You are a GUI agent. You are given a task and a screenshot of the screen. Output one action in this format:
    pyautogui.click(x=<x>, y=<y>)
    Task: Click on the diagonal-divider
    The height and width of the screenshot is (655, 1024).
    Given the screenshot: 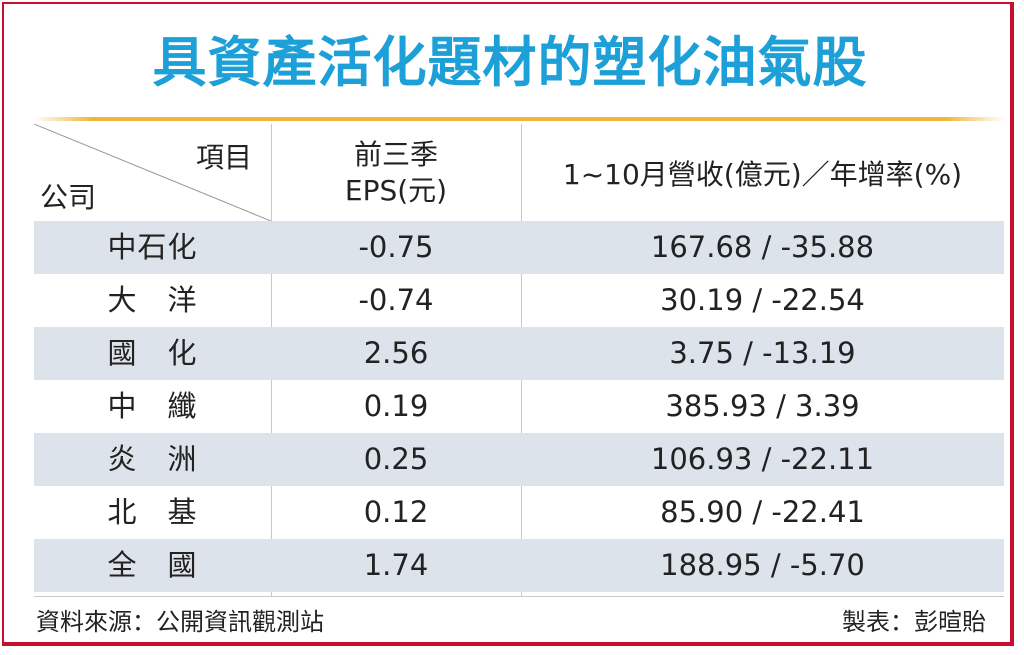 What is the action you would take?
    pyautogui.click(x=152, y=172)
    